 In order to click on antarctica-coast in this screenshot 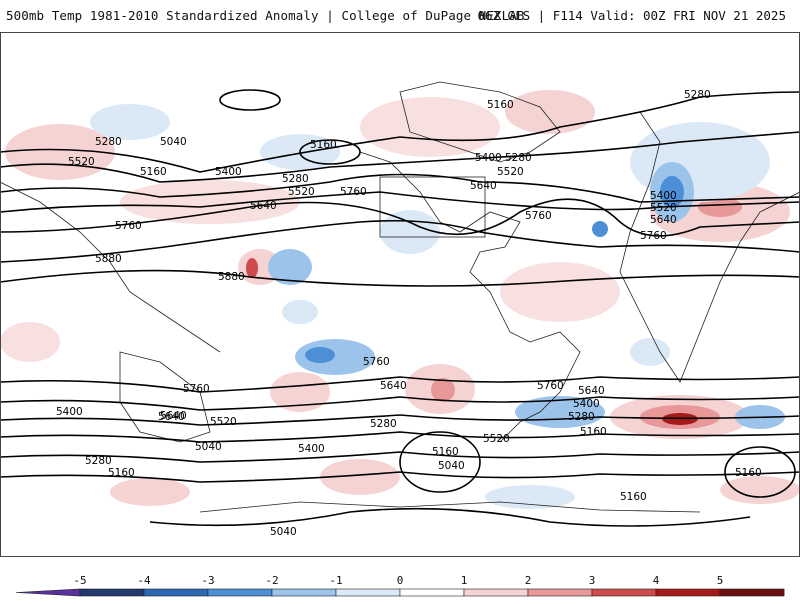, I will do `click(450, 507)`.